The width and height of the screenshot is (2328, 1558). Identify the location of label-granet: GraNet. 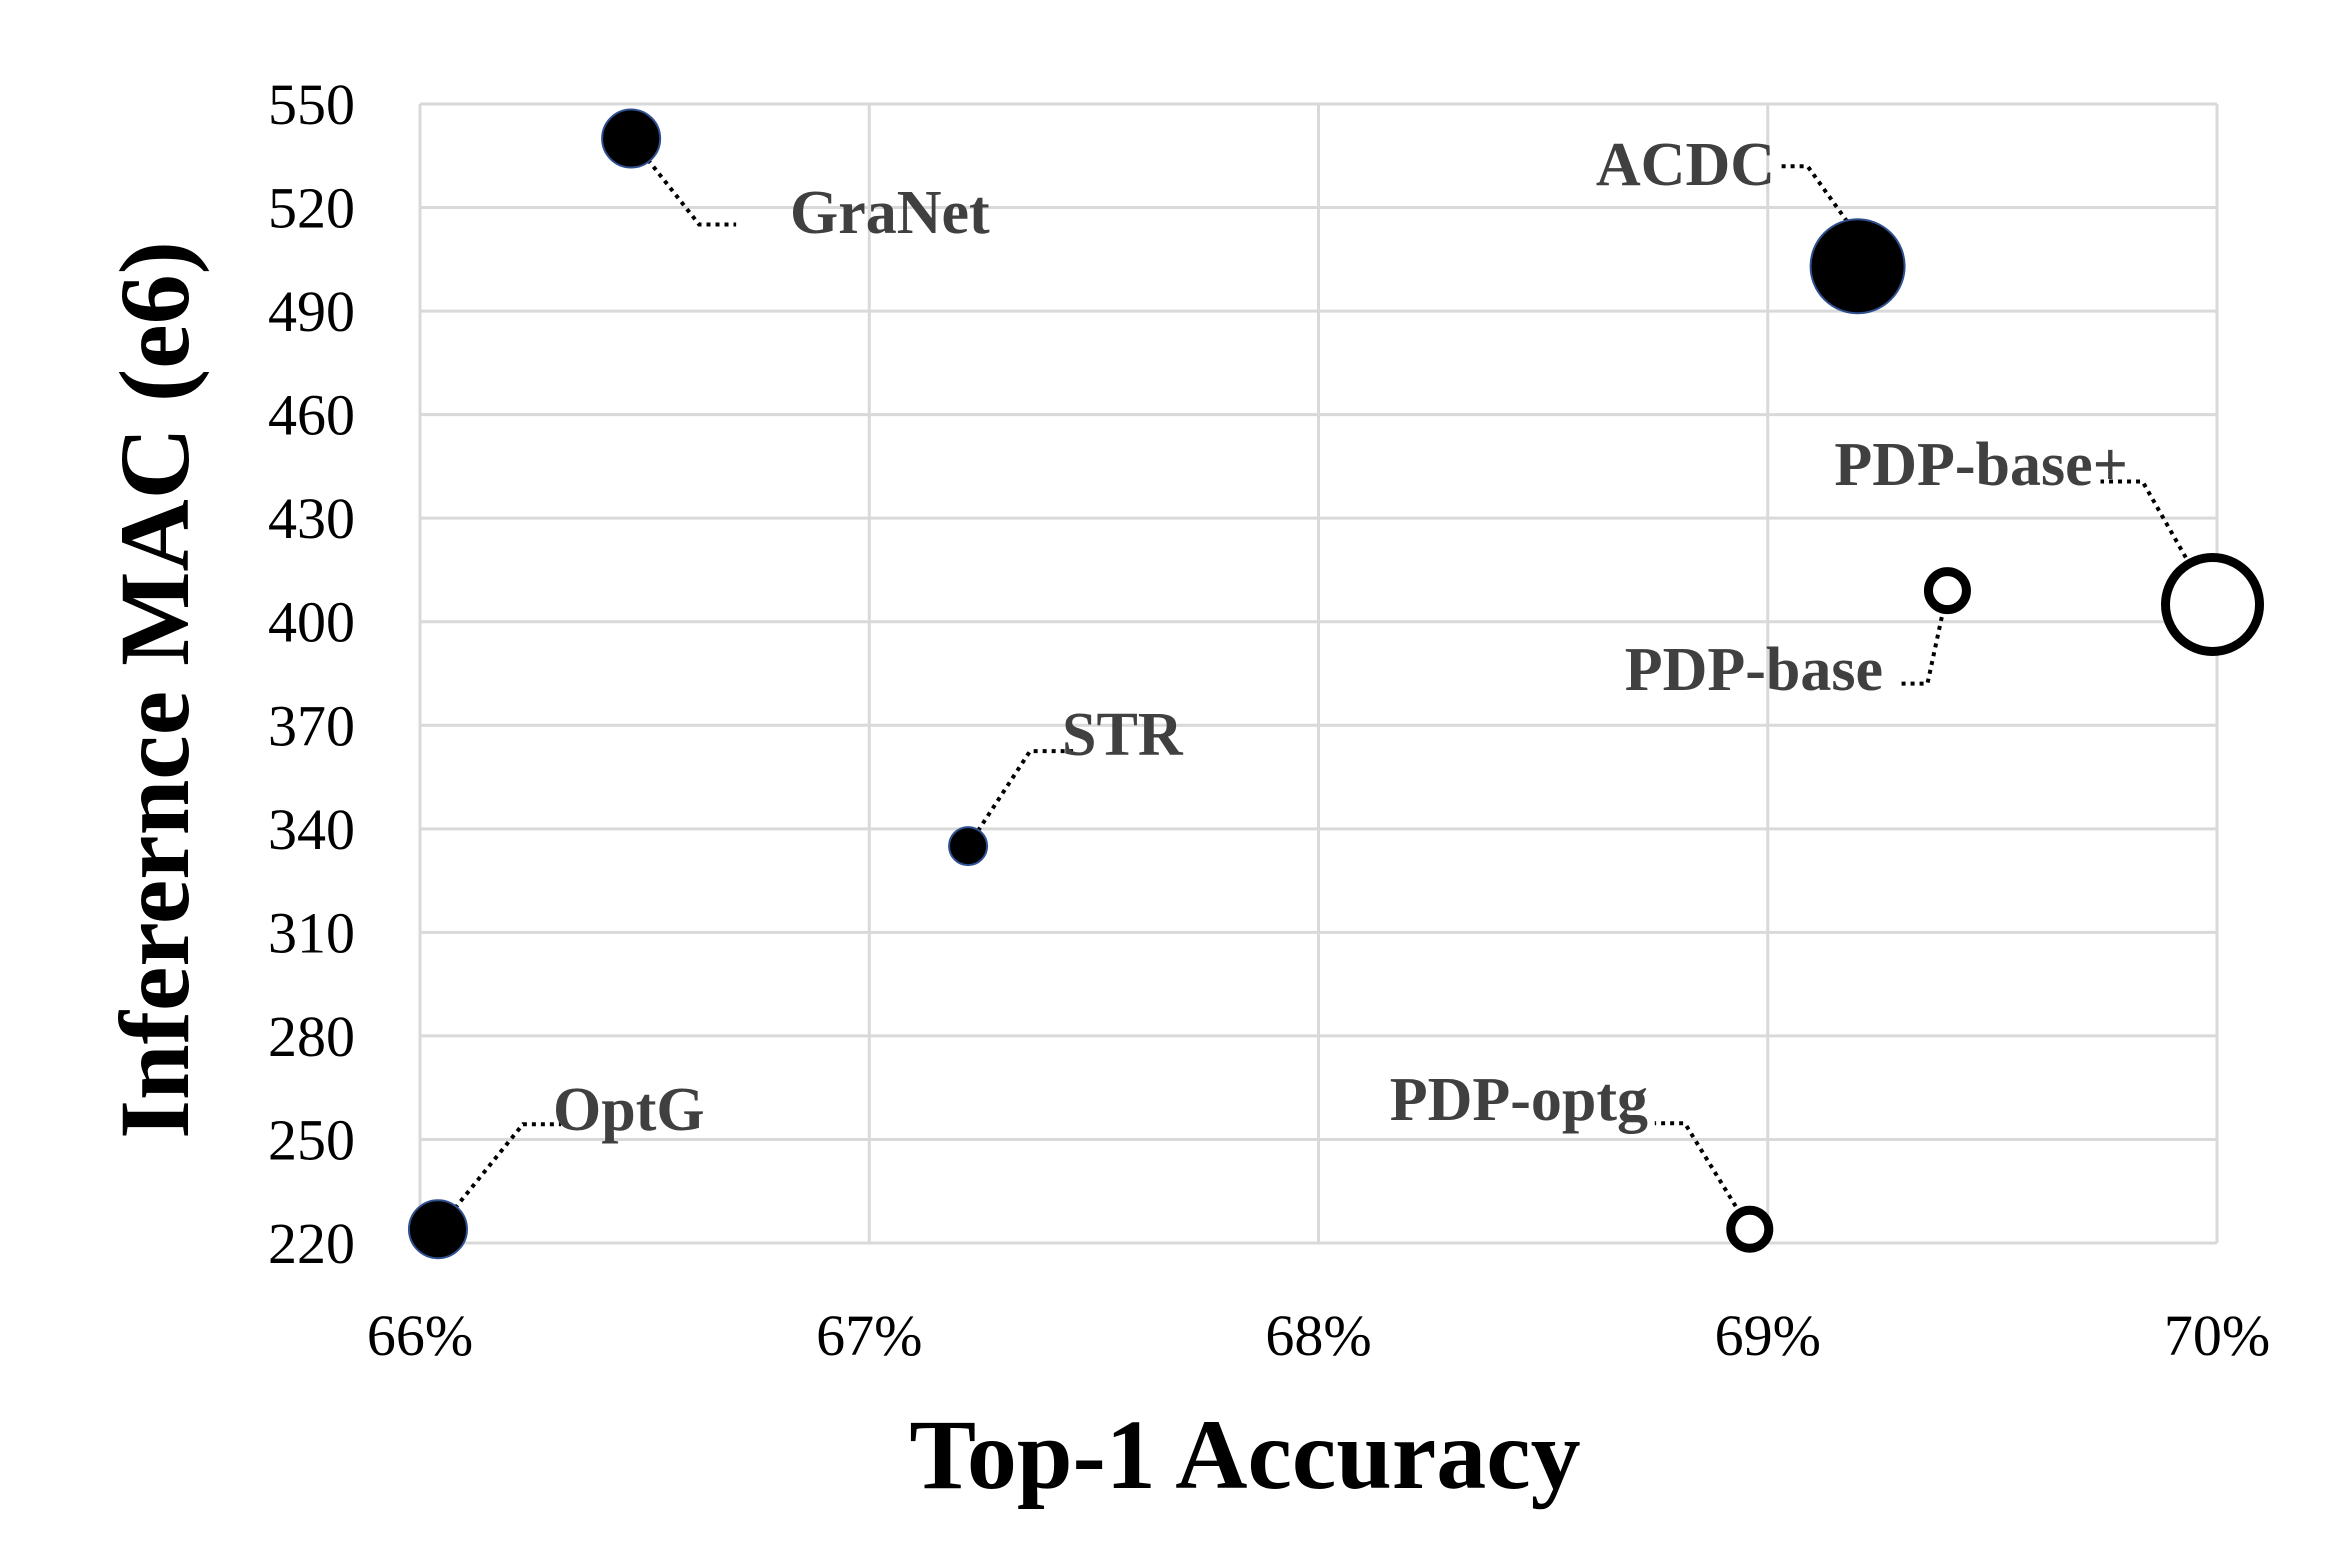
(890, 213).